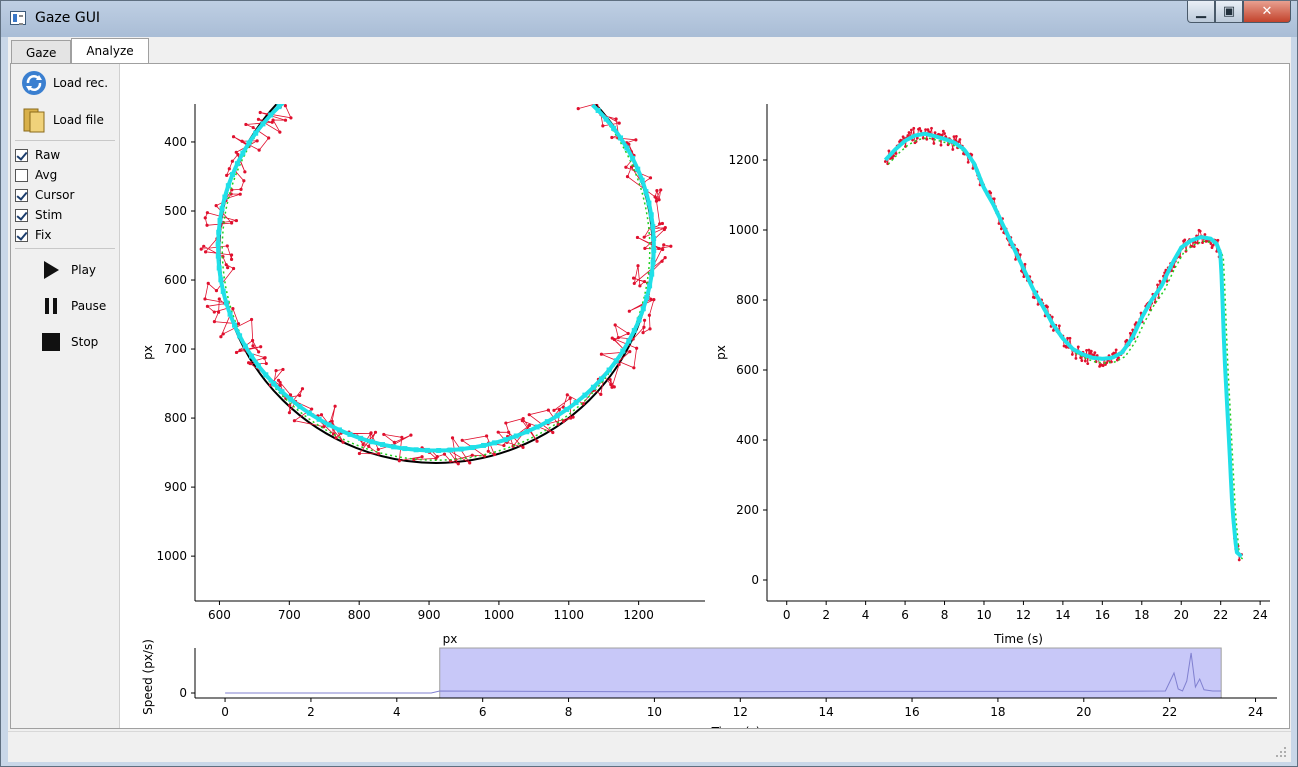 This screenshot has height=767, width=1298. What do you see at coordinates (21, 195) in the screenshot?
I see `cursor-checkbox-box` at bounding box center [21, 195].